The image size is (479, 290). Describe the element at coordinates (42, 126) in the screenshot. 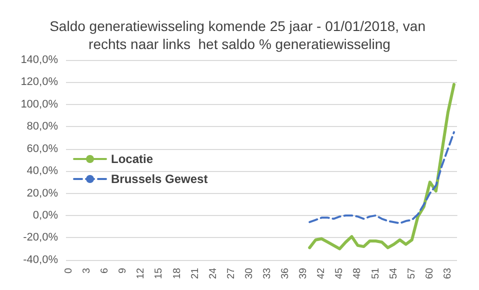

I see `y-tick-label: 80,0%` at that location.